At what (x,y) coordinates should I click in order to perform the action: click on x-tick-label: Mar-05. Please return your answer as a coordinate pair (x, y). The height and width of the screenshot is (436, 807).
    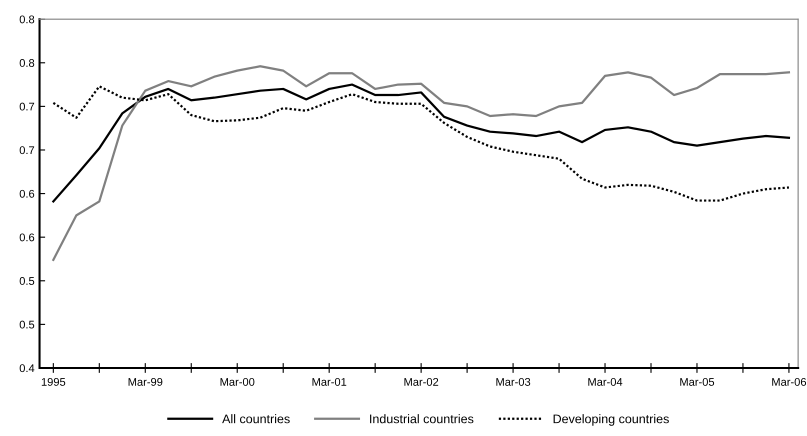
    Looking at the image, I should click on (697, 382).